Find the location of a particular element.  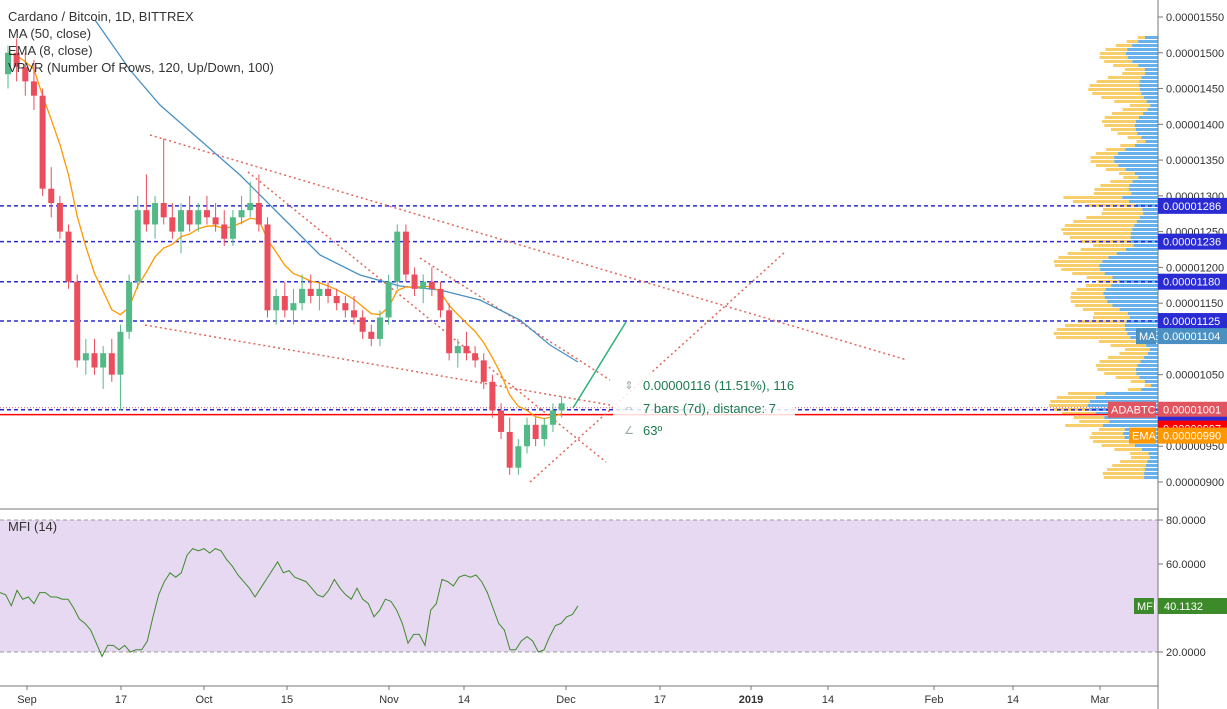

legend-ema: EMA (8, close) is located at coordinates (50, 50).